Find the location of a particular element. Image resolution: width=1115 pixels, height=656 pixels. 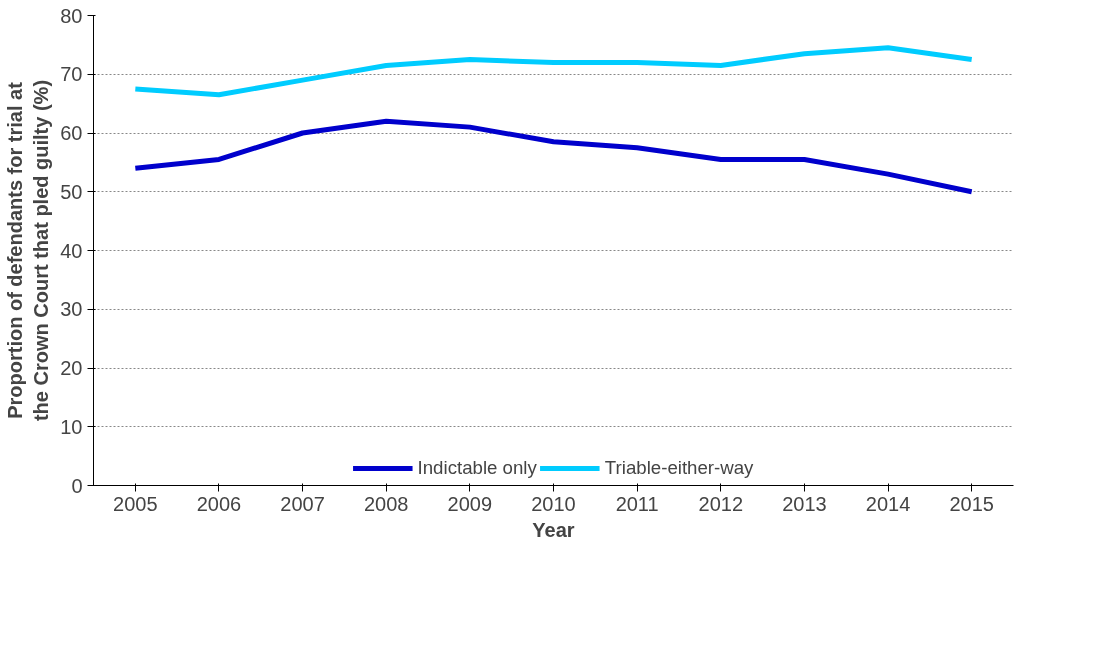

x-tick-label: 2013 is located at coordinates (804, 503).